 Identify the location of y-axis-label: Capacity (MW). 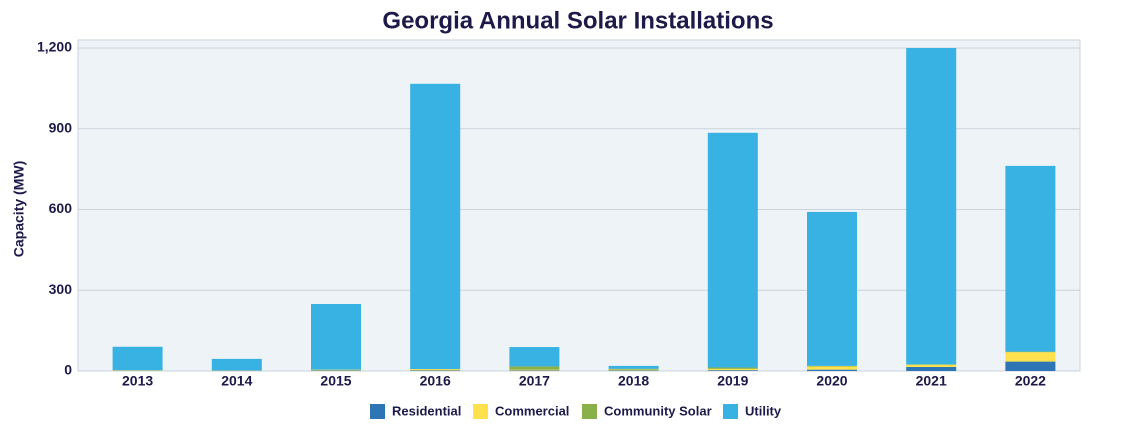
(19, 209).